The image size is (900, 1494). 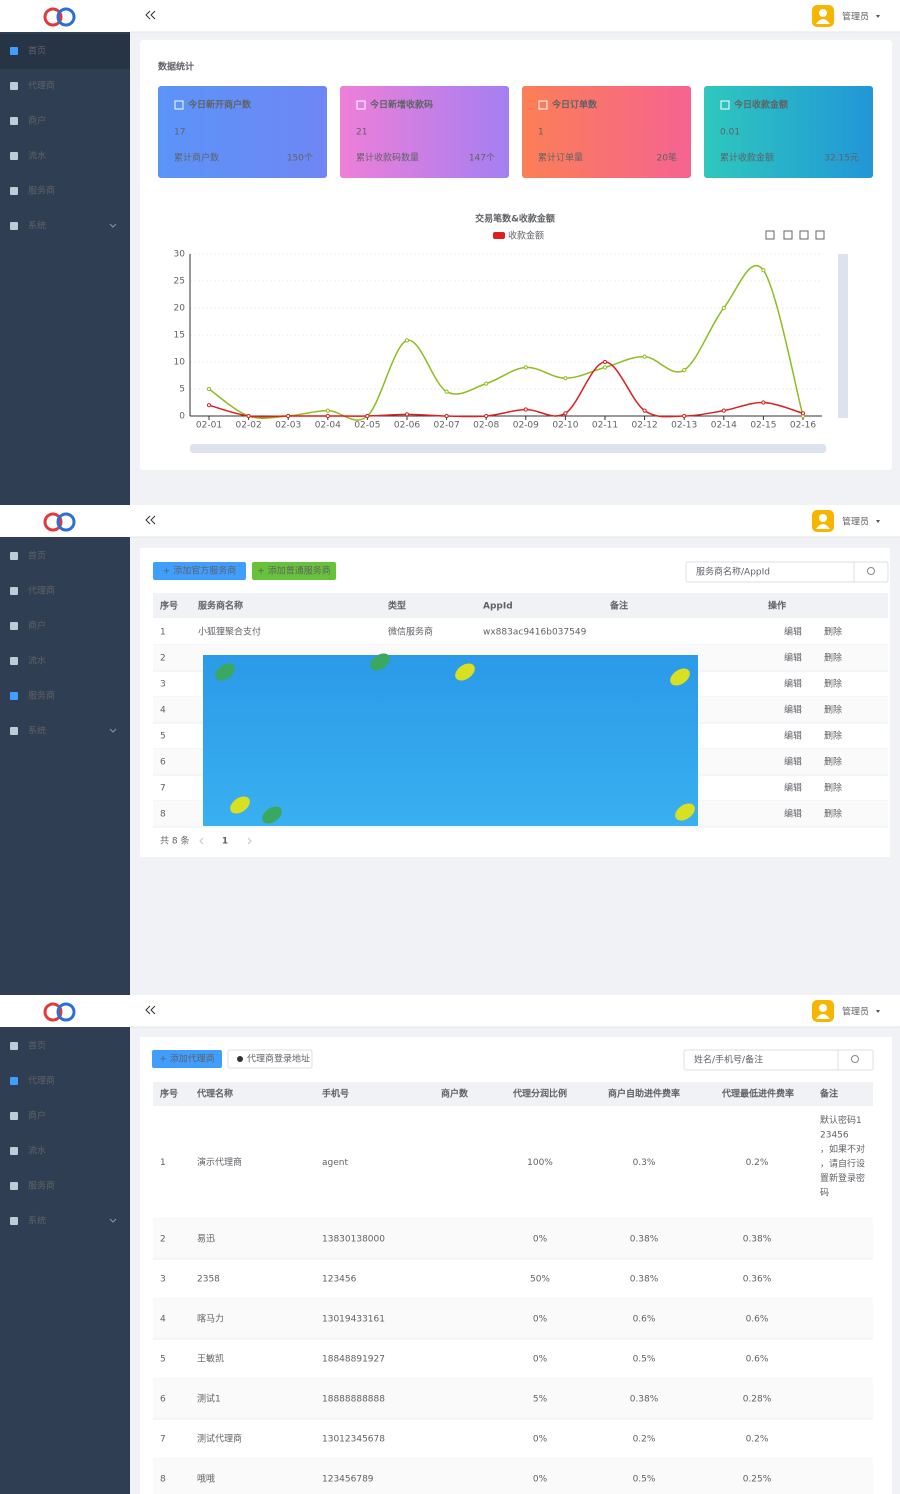 What do you see at coordinates (506, 389) in the screenshot?
I see `series-line` at bounding box center [506, 389].